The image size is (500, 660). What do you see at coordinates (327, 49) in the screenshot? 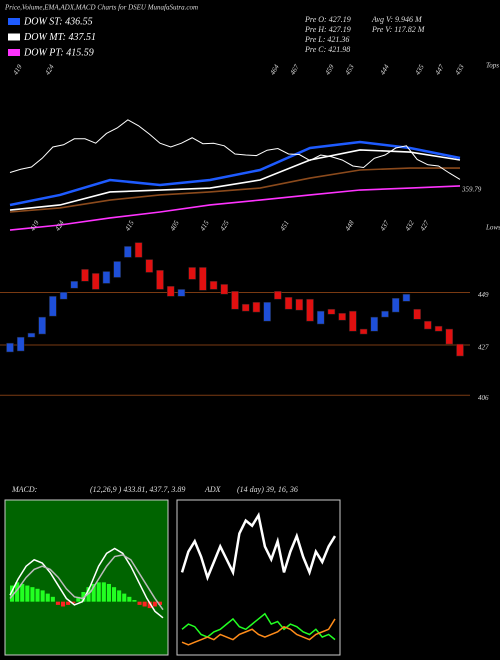
I see `info-text: Pre C: 421.98` at bounding box center [327, 49].